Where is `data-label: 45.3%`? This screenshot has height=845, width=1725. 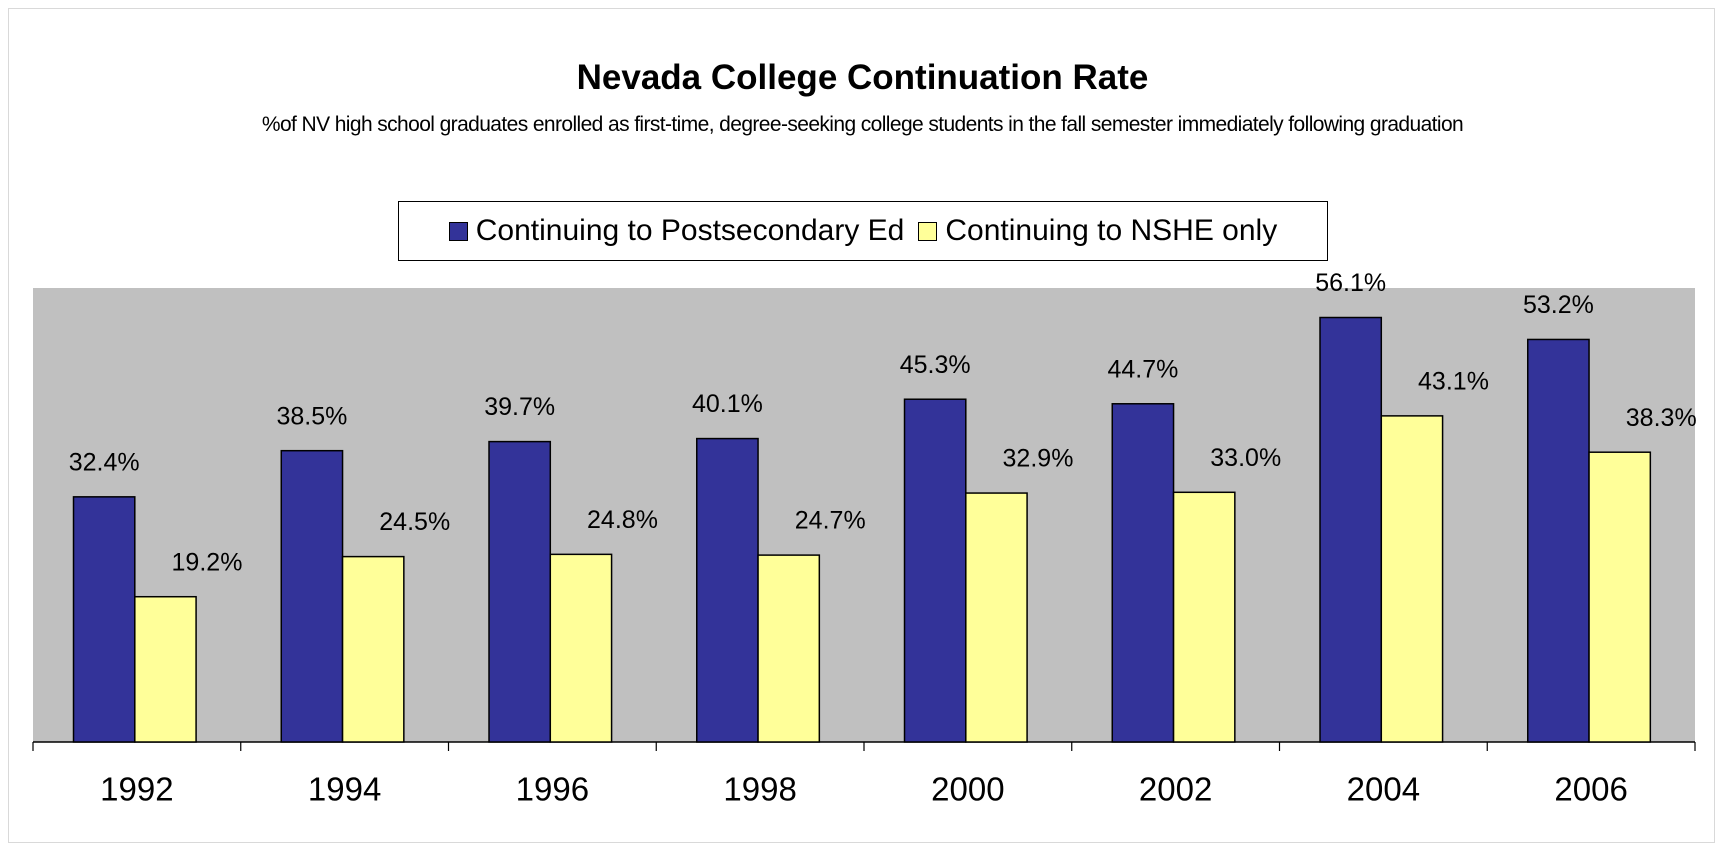 data-label: 45.3% is located at coordinates (935, 365).